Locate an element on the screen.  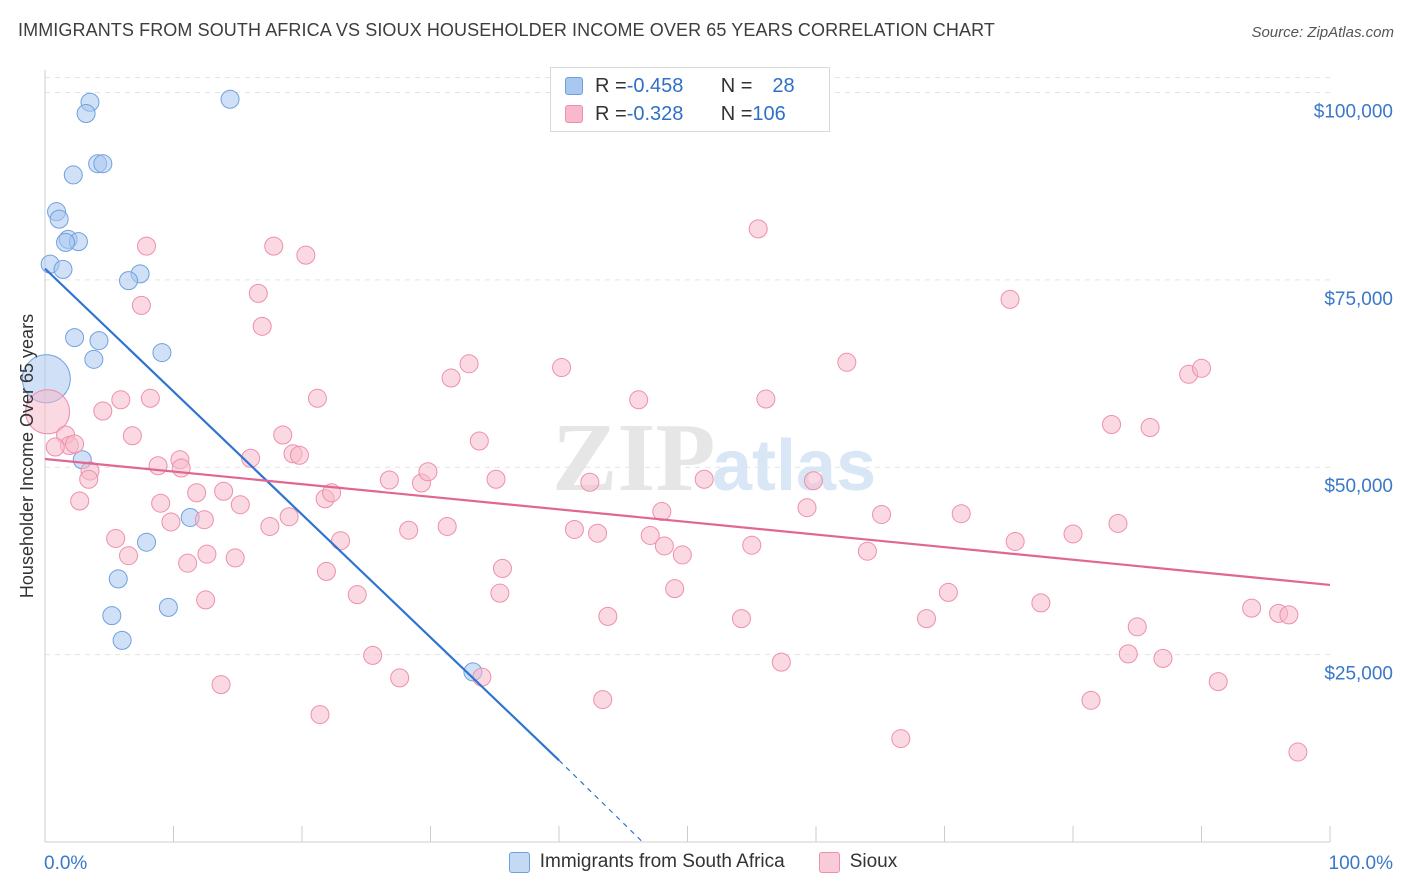
series2-trend-line is located at coordinates (687, 522).